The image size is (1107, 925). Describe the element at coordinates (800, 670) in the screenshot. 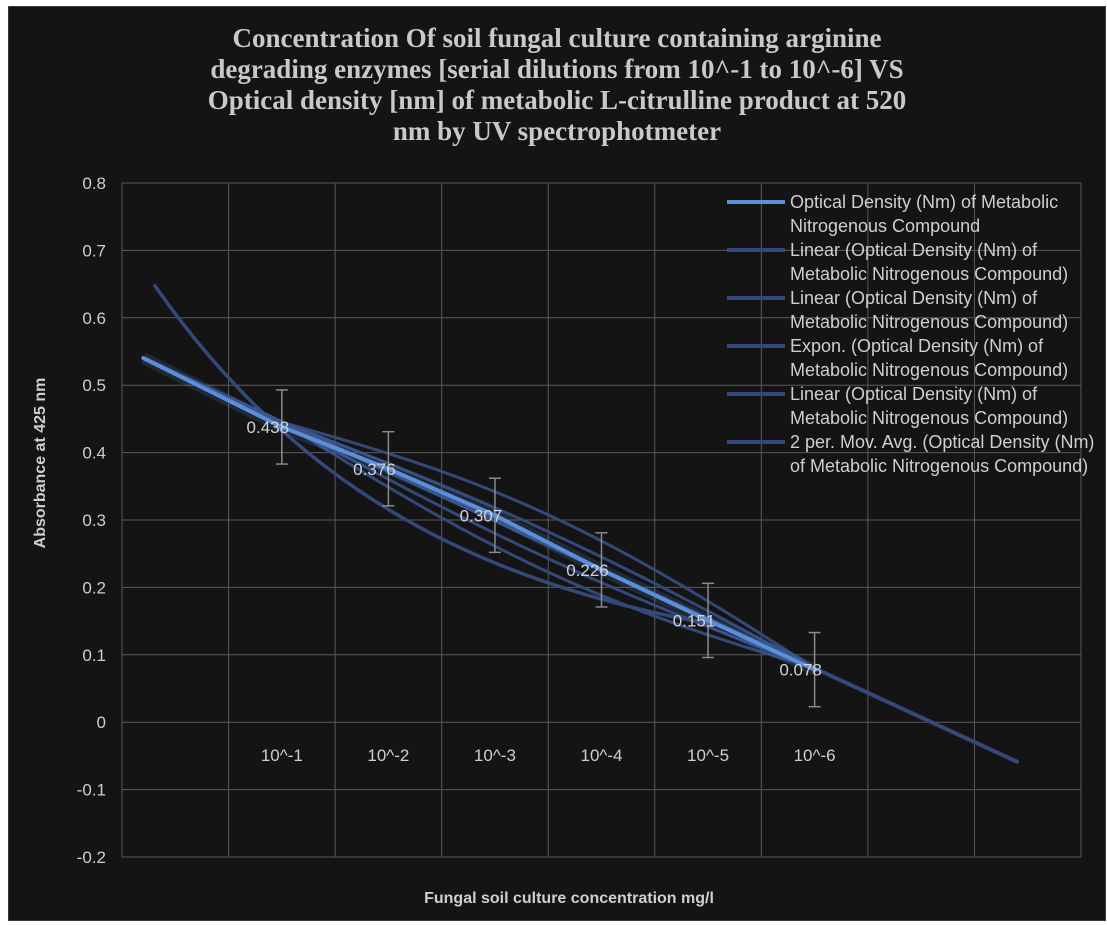

I see `data-label: 0.078` at that location.